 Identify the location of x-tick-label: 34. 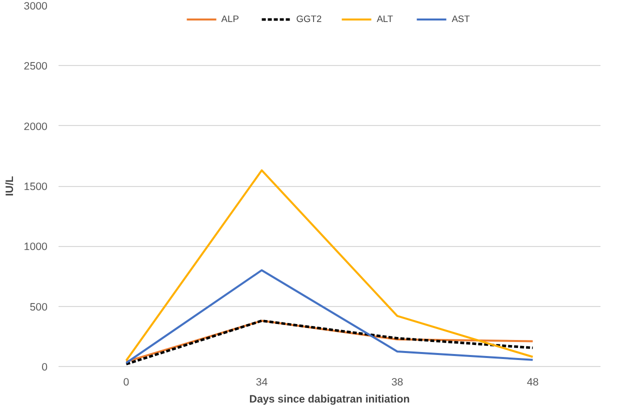
(262, 382).